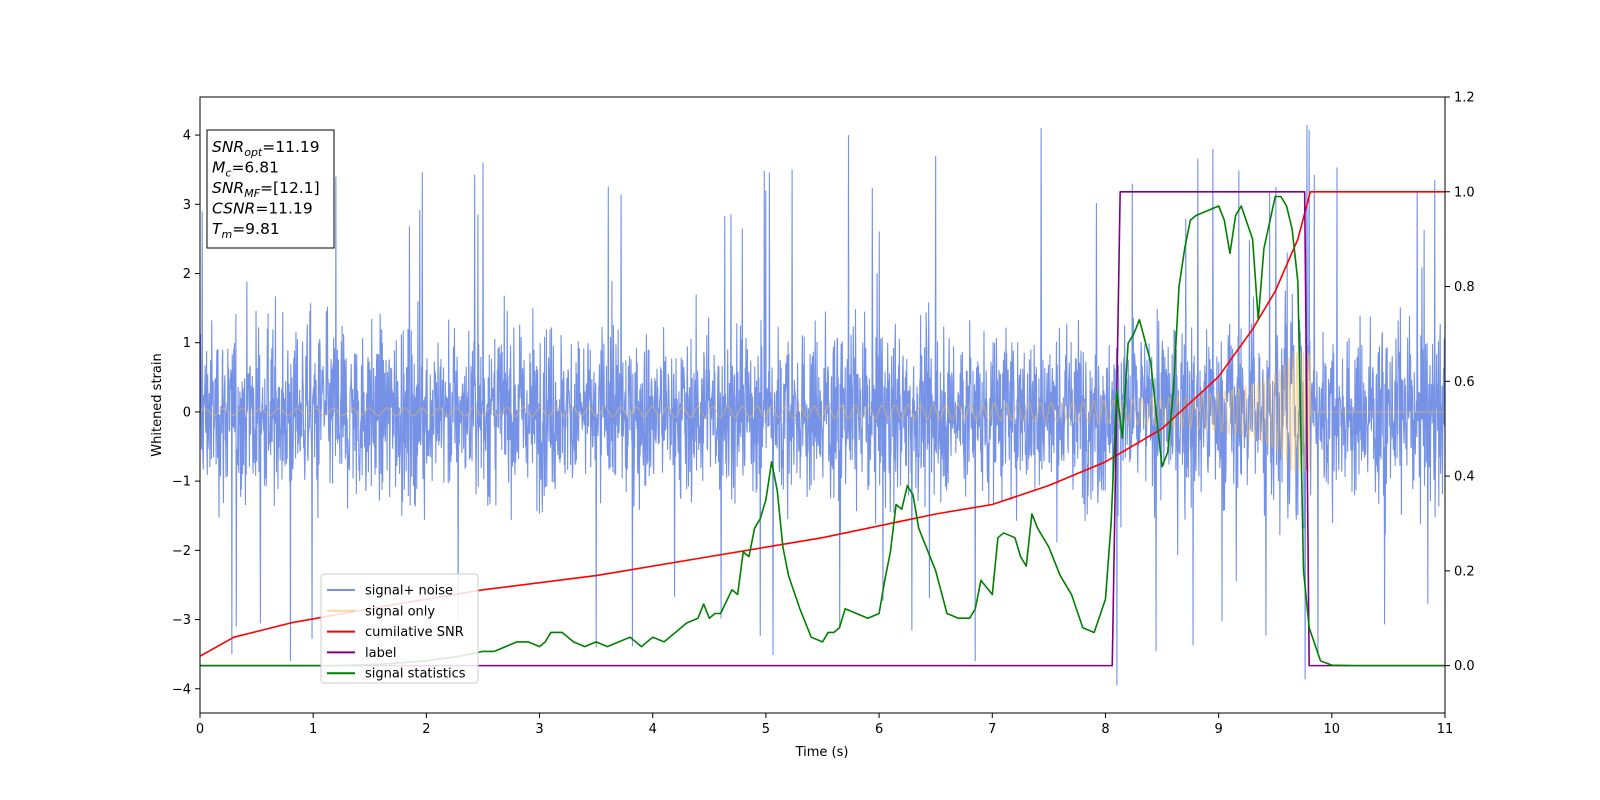 The width and height of the screenshot is (1600, 800). I want to click on x-tick-label: 4, so click(653, 729).